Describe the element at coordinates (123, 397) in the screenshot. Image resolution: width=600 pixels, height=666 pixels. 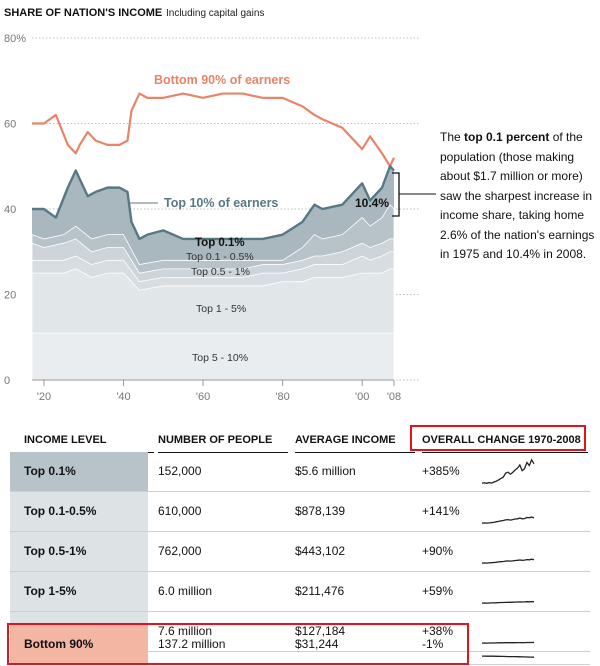
I see `x-tick-label: '40` at that location.